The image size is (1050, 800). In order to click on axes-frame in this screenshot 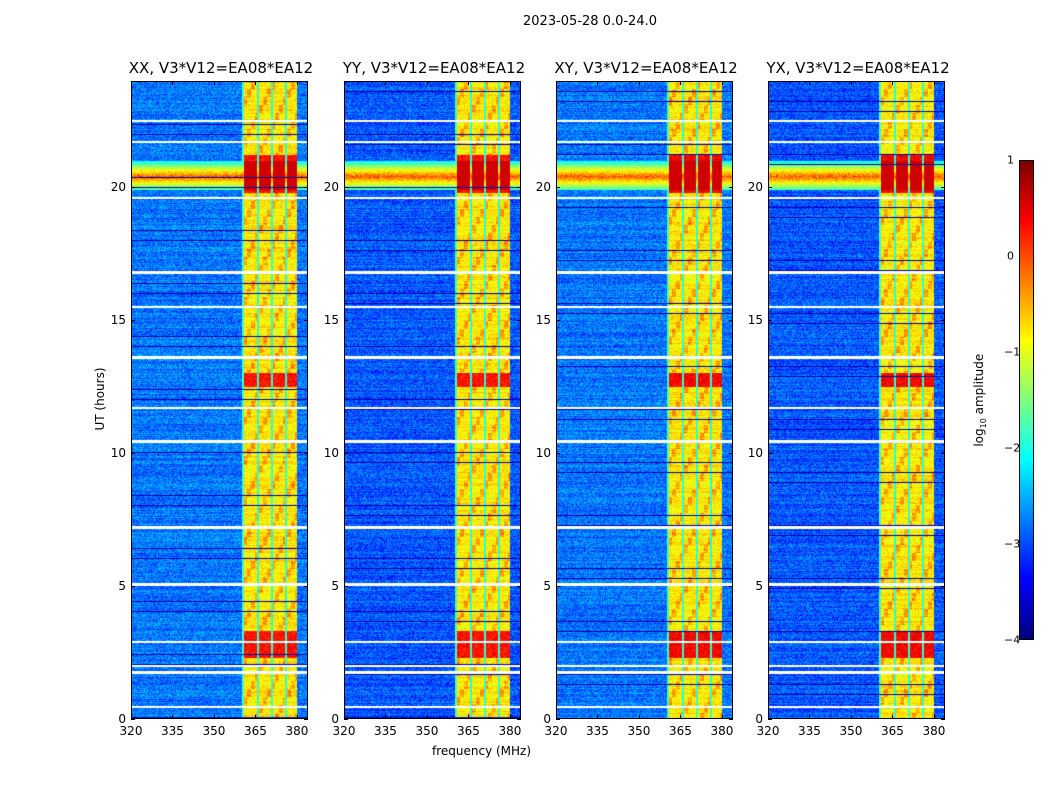, I will do `click(644, 400)`.